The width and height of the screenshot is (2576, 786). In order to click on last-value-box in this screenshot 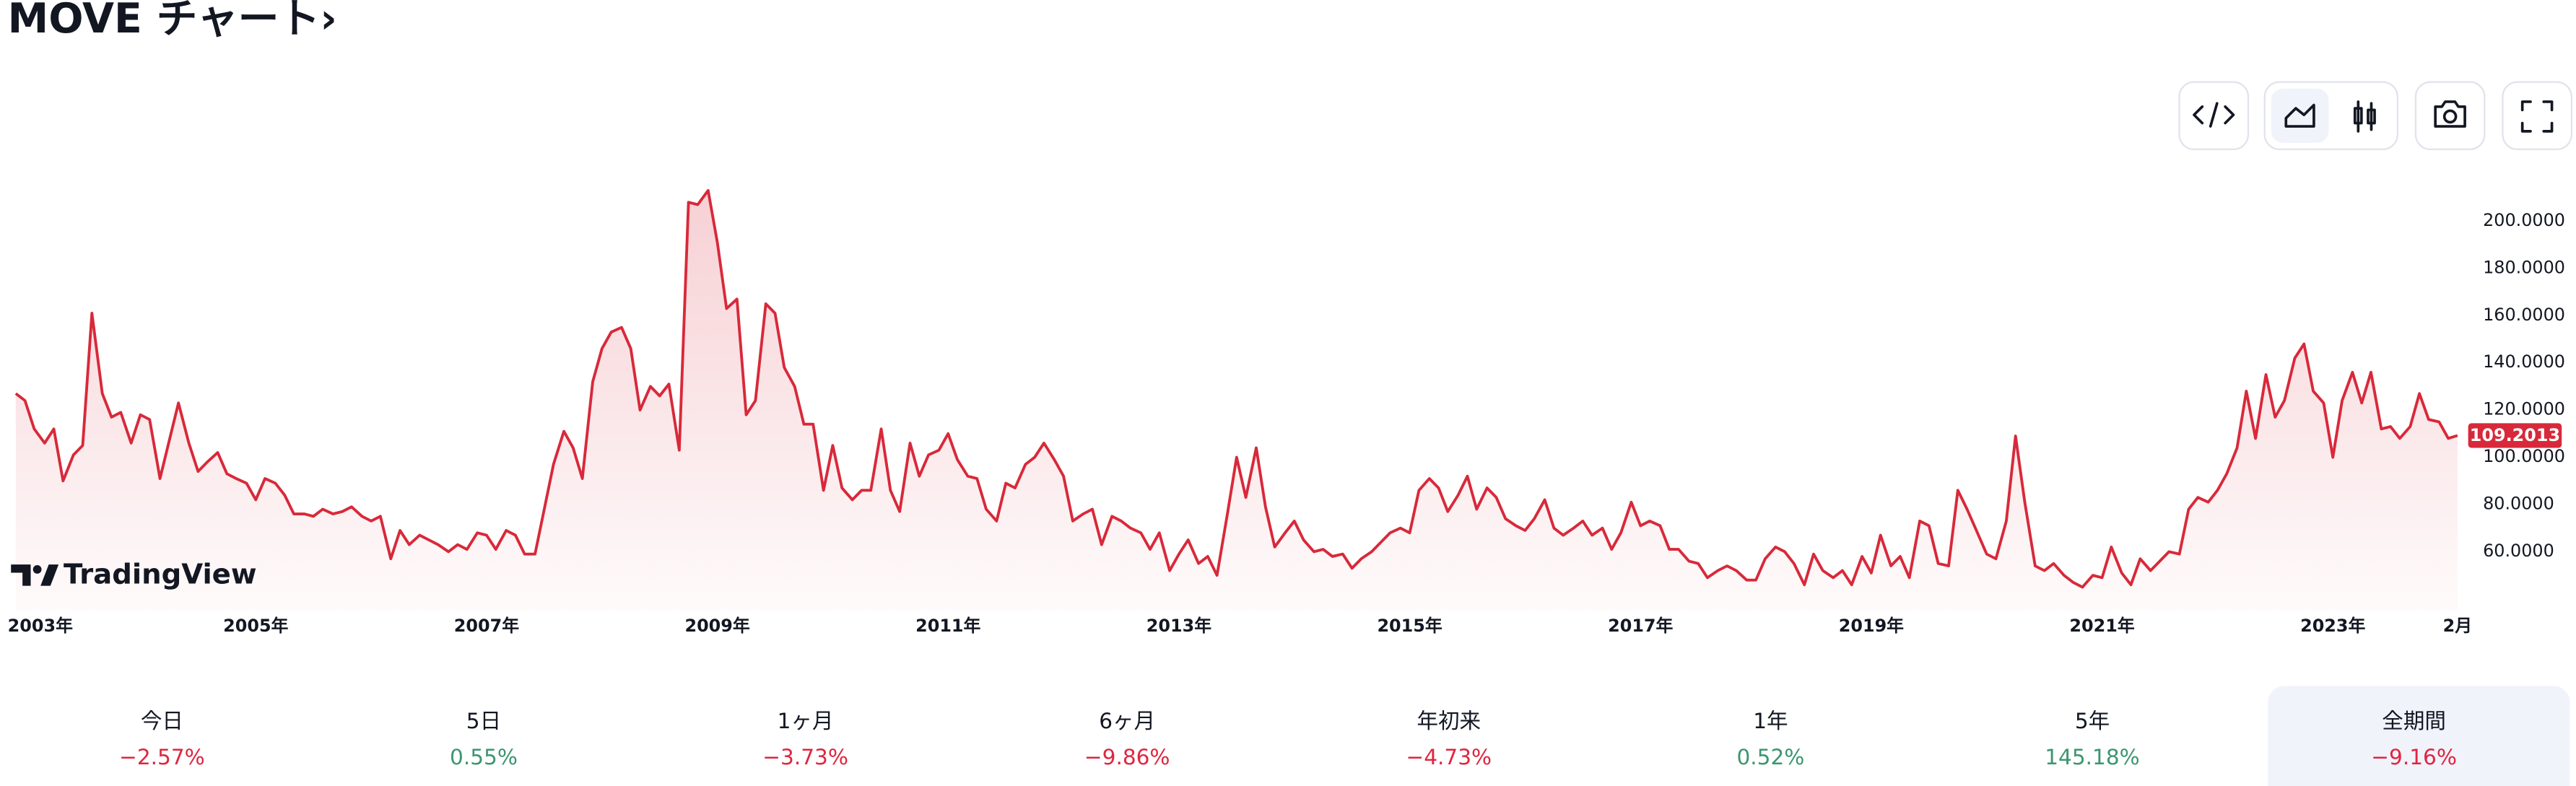, I will do `click(2515, 435)`.